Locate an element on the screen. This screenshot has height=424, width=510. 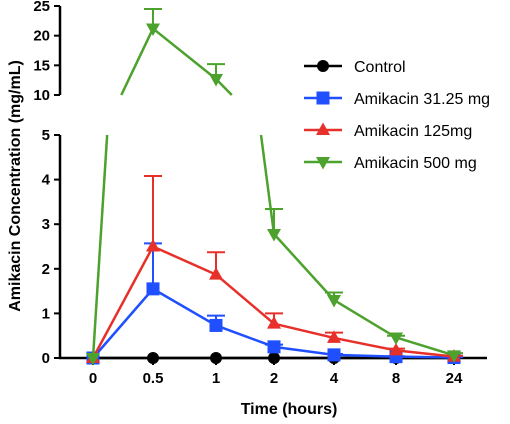
y-tick-label: 0 is located at coordinates (46, 358).